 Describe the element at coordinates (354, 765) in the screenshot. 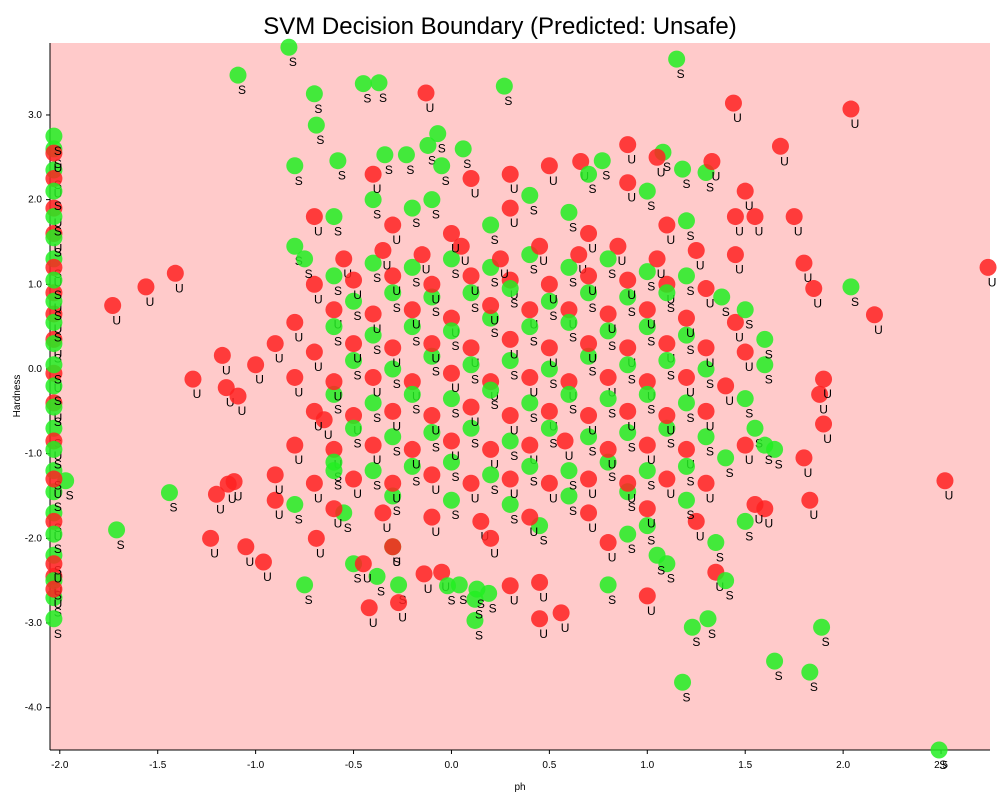

I see `x-tick-label: -0.5` at that location.